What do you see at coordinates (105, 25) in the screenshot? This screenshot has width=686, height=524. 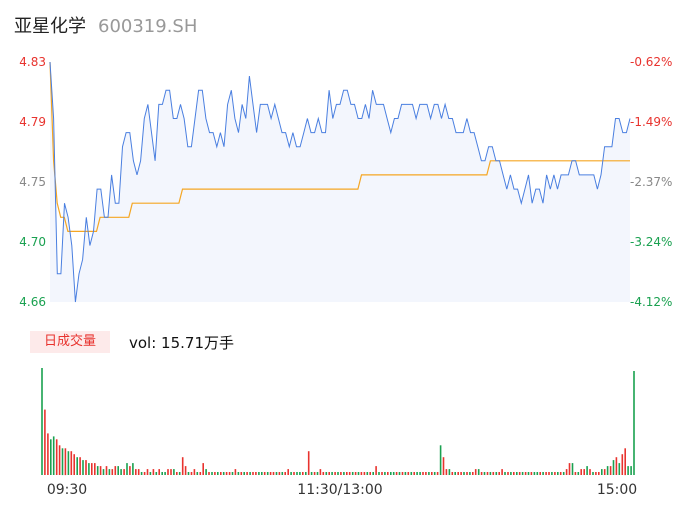 I see `stock-title: 亚星化学 600319.SH` at bounding box center [105, 25].